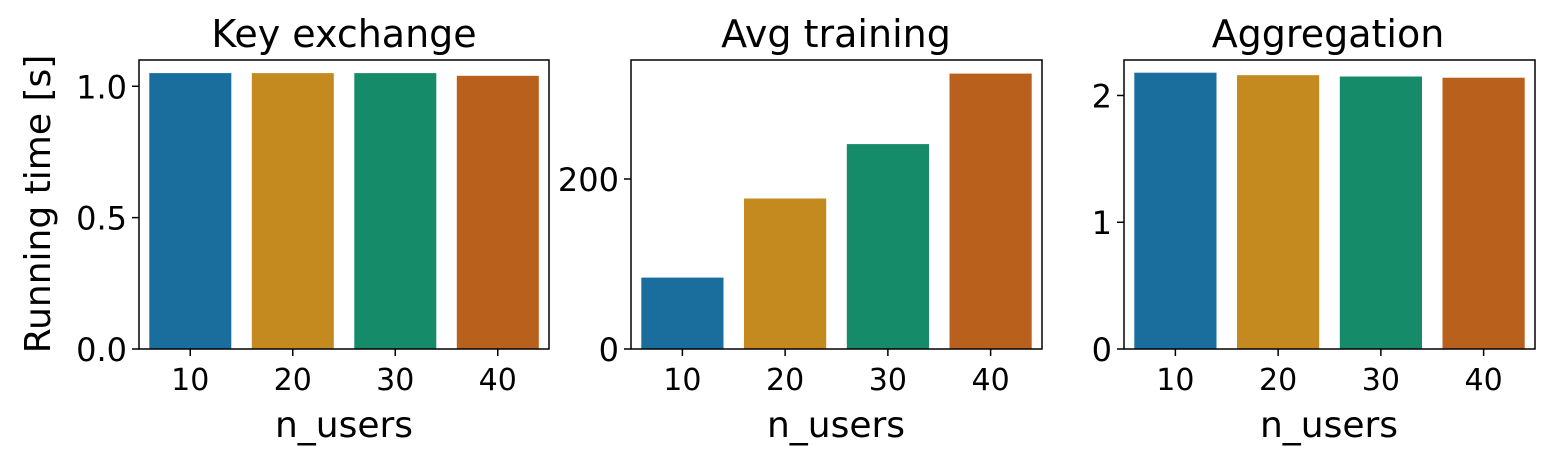 This screenshot has height=462, width=1549. Describe the element at coordinates (594, 265) in the screenshot. I see `y-axis-ticks: 0 200` at that location.